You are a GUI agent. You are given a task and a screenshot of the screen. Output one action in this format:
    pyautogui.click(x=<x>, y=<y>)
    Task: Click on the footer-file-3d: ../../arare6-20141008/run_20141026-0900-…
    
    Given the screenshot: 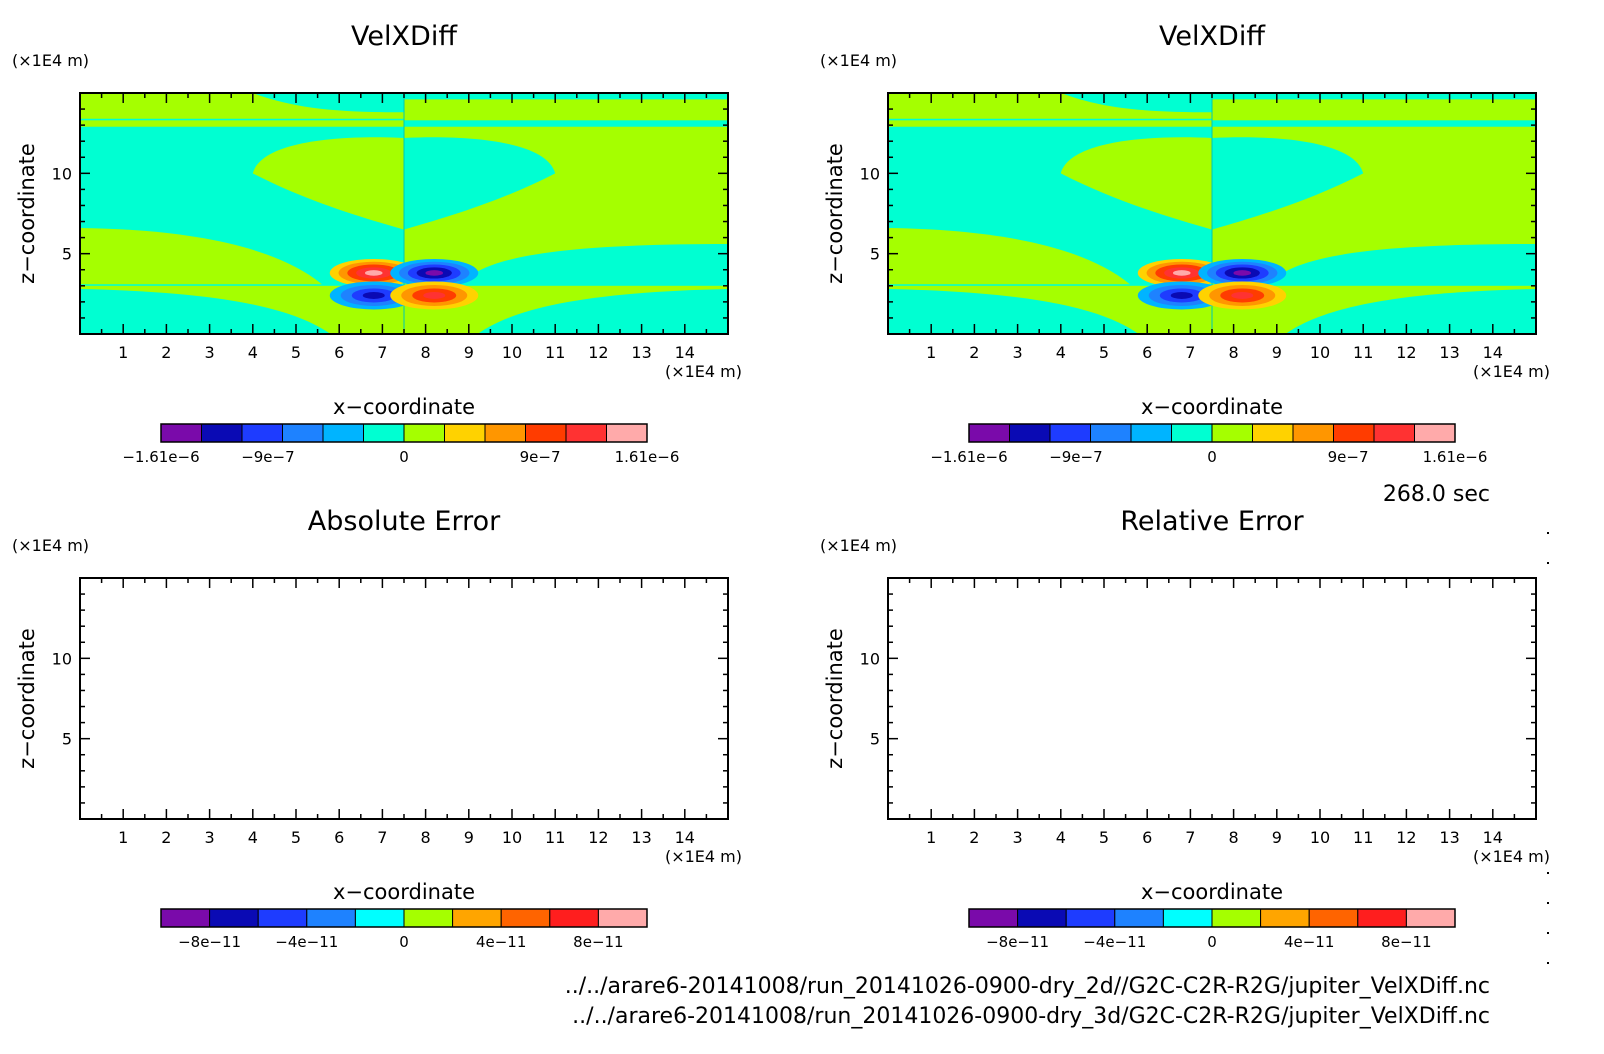 What is the action you would take?
    pyautogui.click(x=1031, y=1016)
    